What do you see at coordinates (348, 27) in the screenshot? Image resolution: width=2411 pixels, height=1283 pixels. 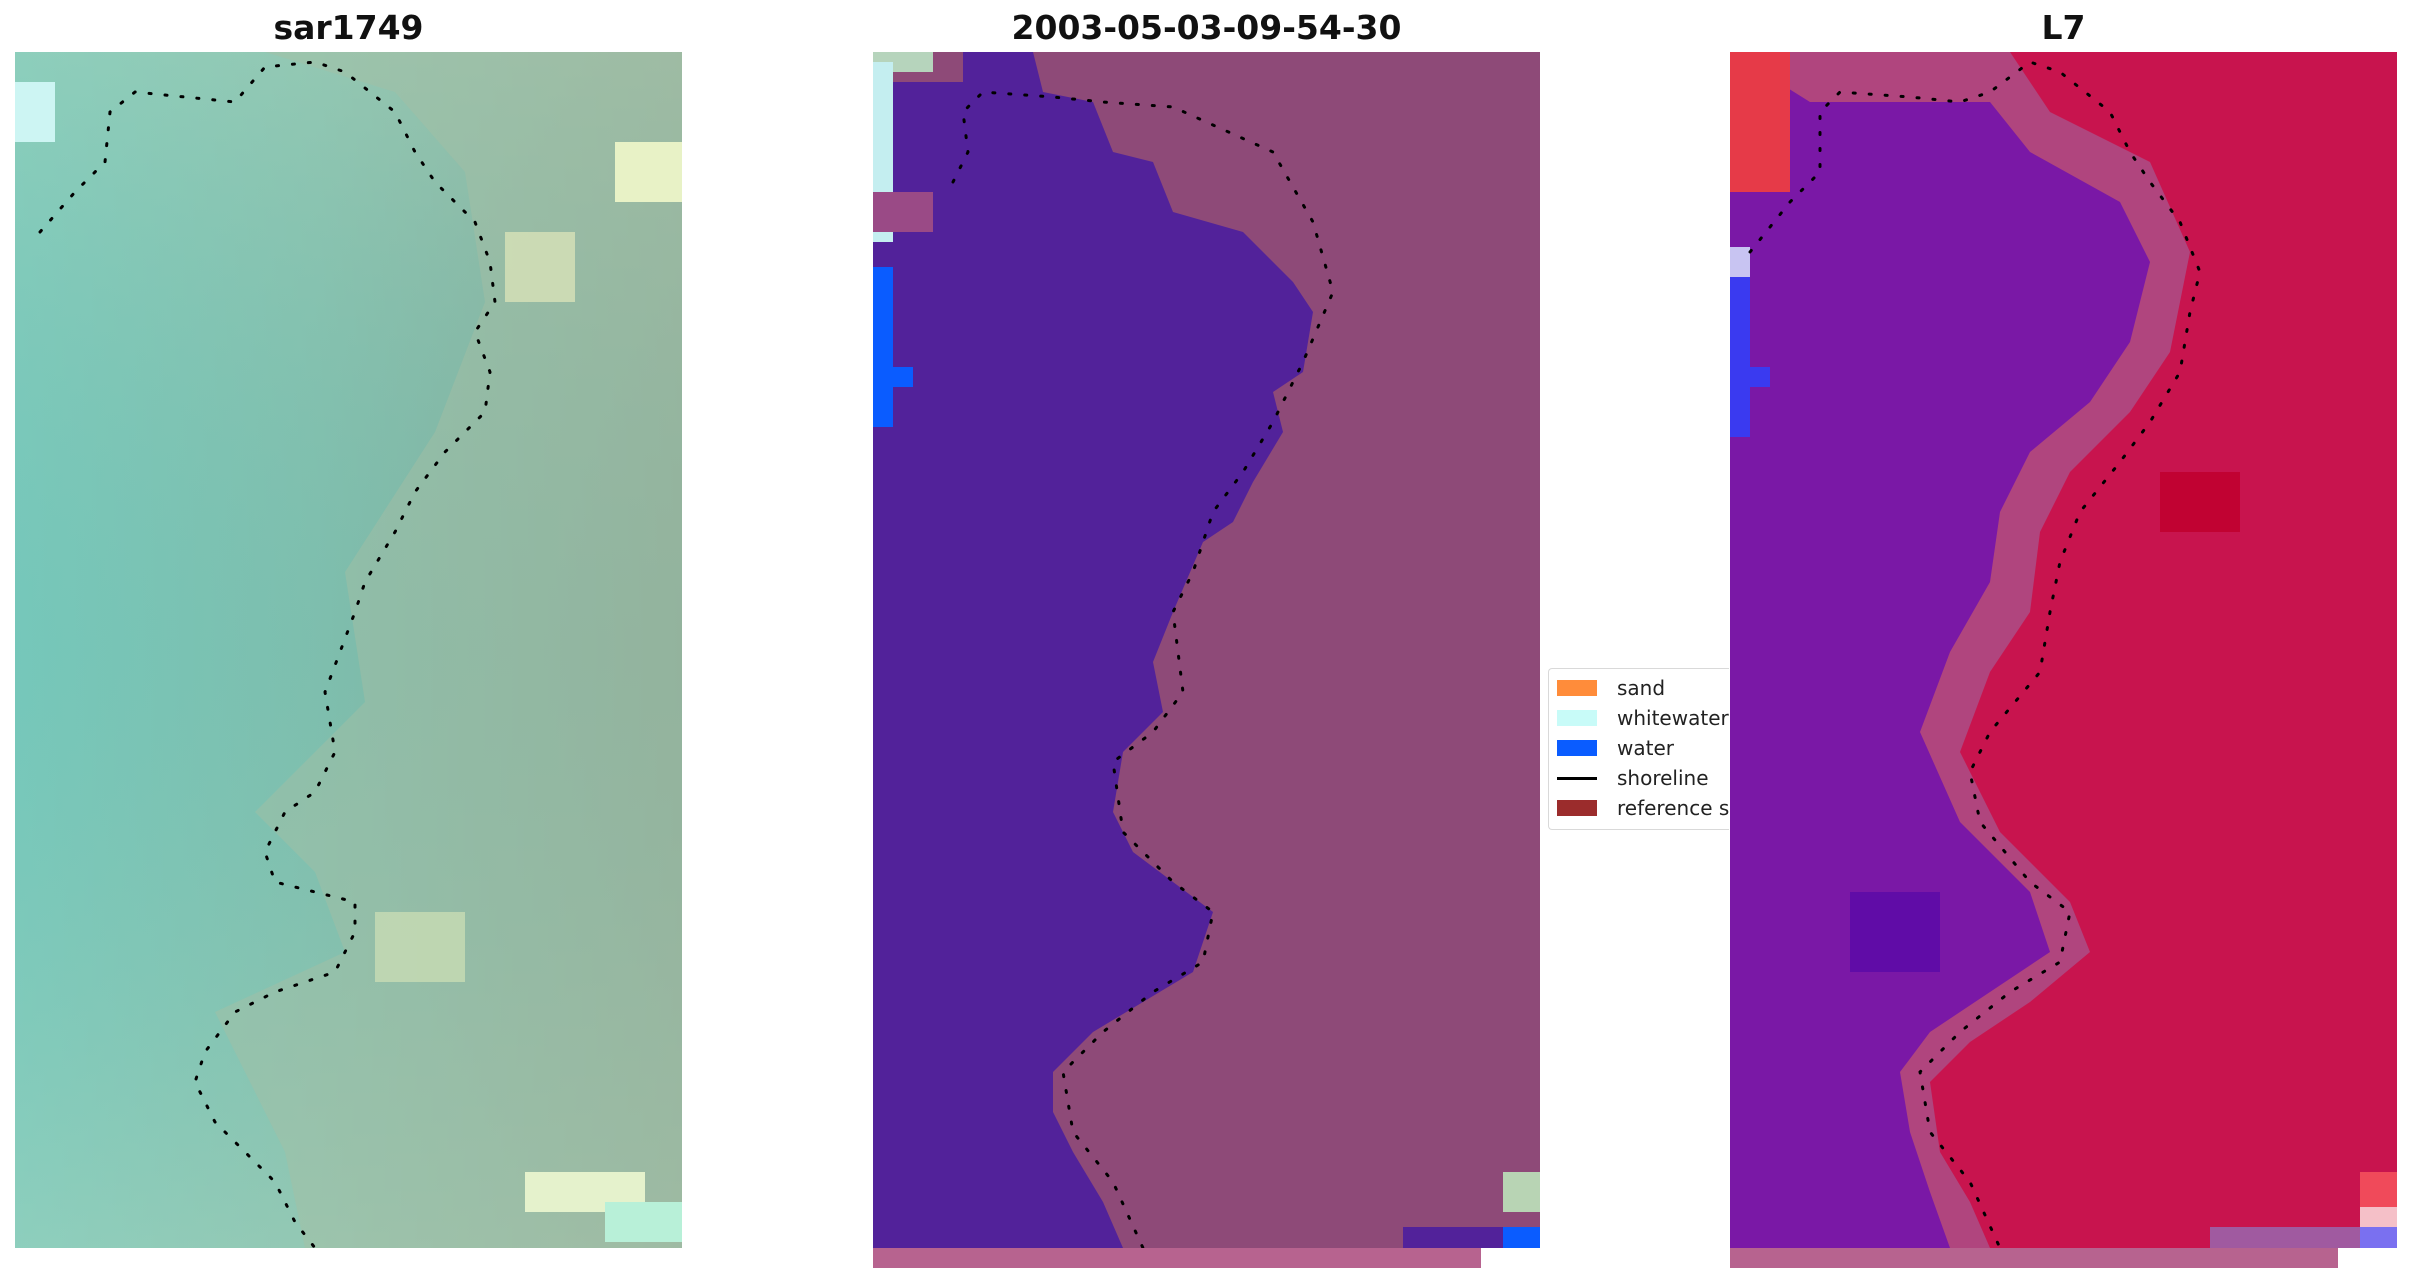 I see `panel-title-rgb: sar1749` at bounding box center [348, 27].